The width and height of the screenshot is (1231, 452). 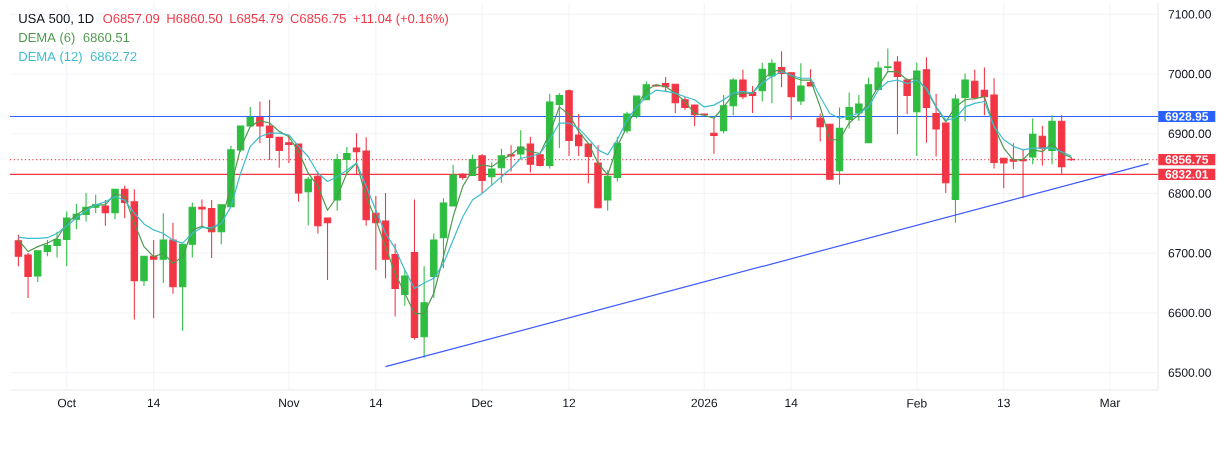 I want to click on y-tick-label: 6700.00, so click(x=1189, y=253).